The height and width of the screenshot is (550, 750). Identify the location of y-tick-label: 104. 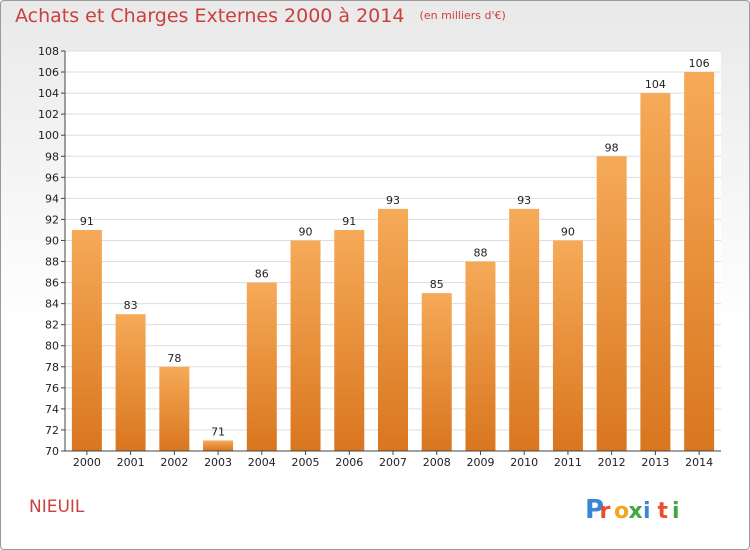
(48, 93).